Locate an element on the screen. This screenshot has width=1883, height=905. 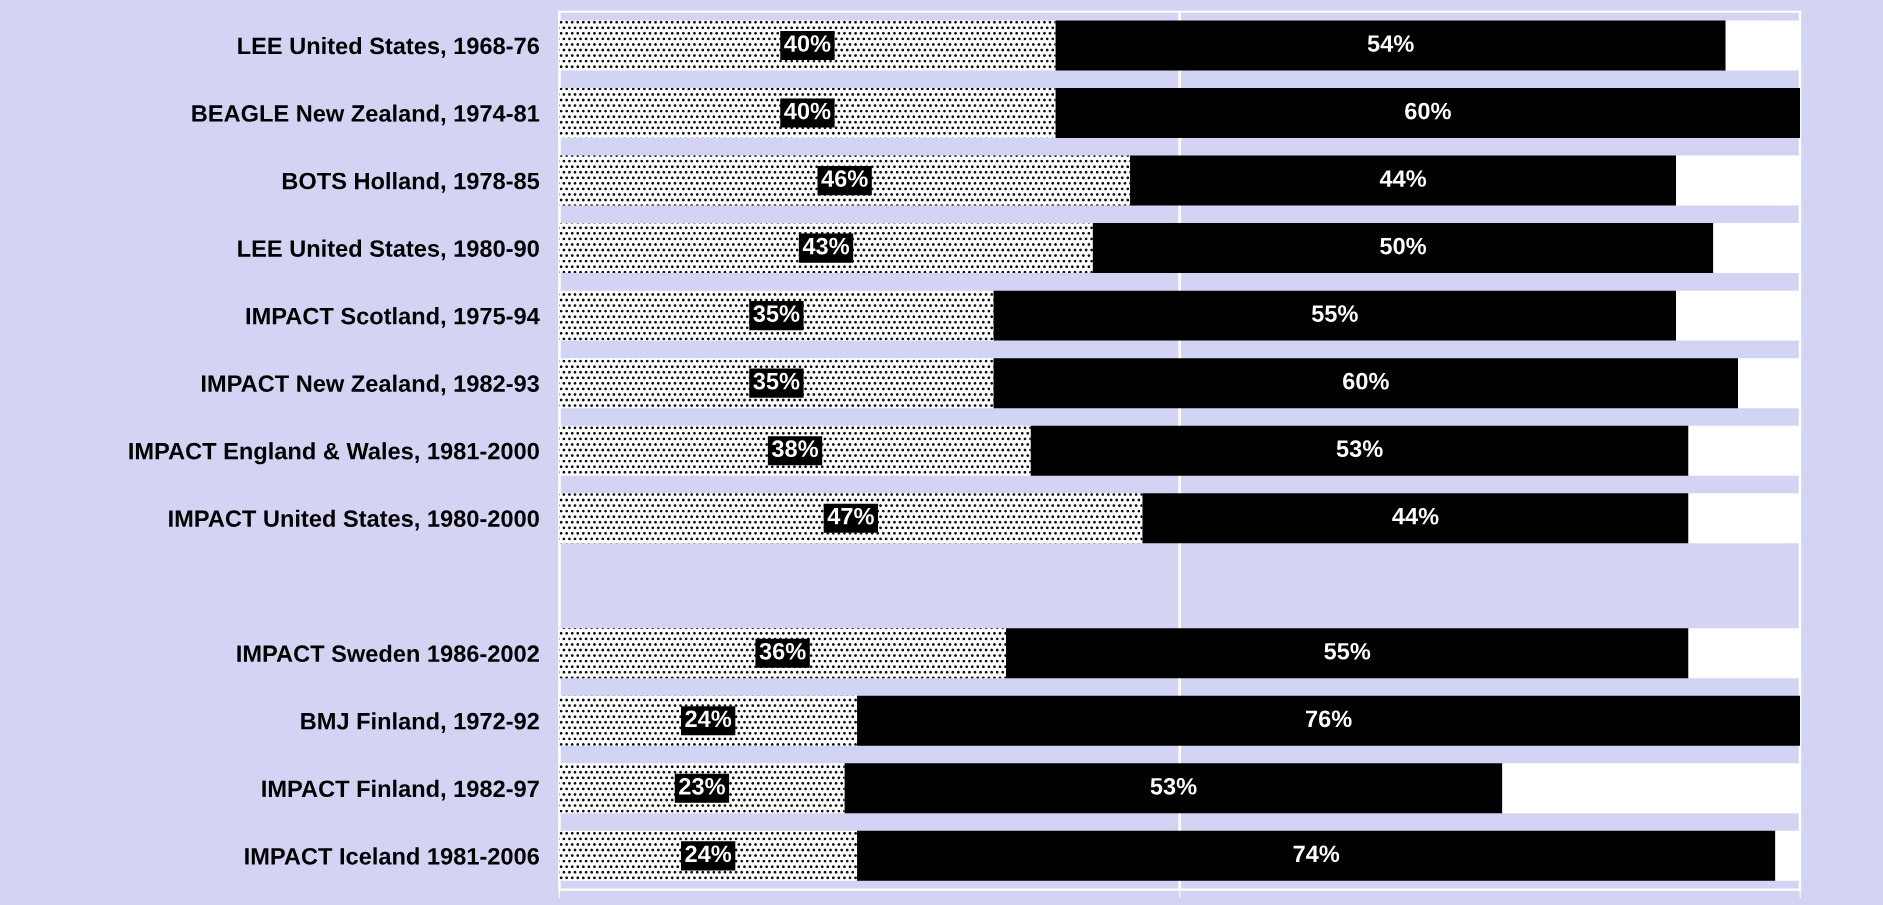
data-label: 50% is located at coordinates (1403, 246).